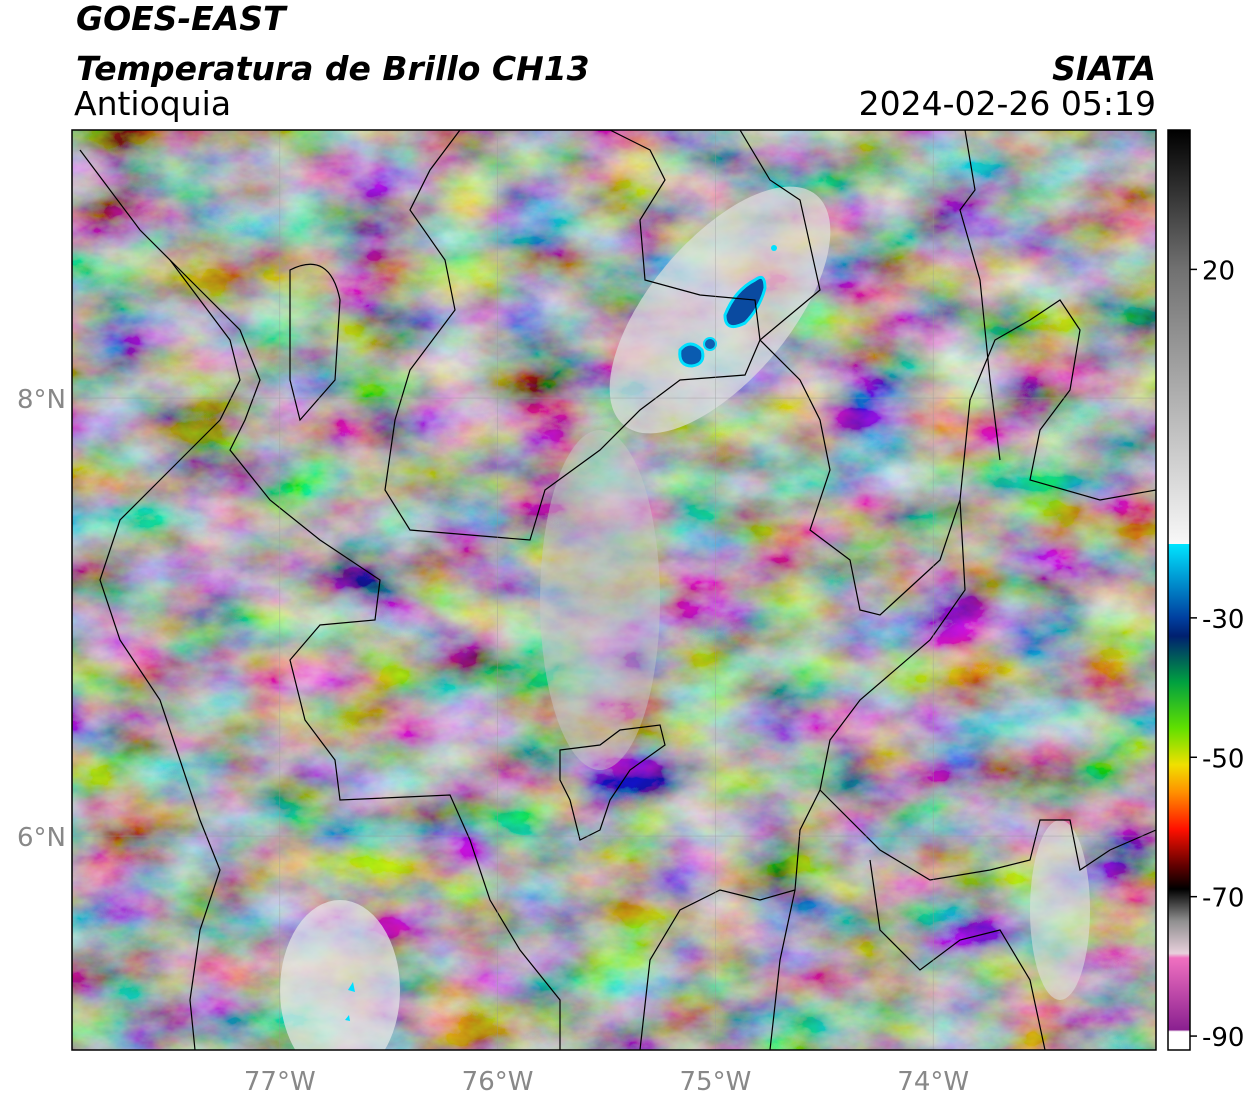 The width and height of the screenshot is (1252, 1099). I want to click on colorbar, so click(1179, 590).